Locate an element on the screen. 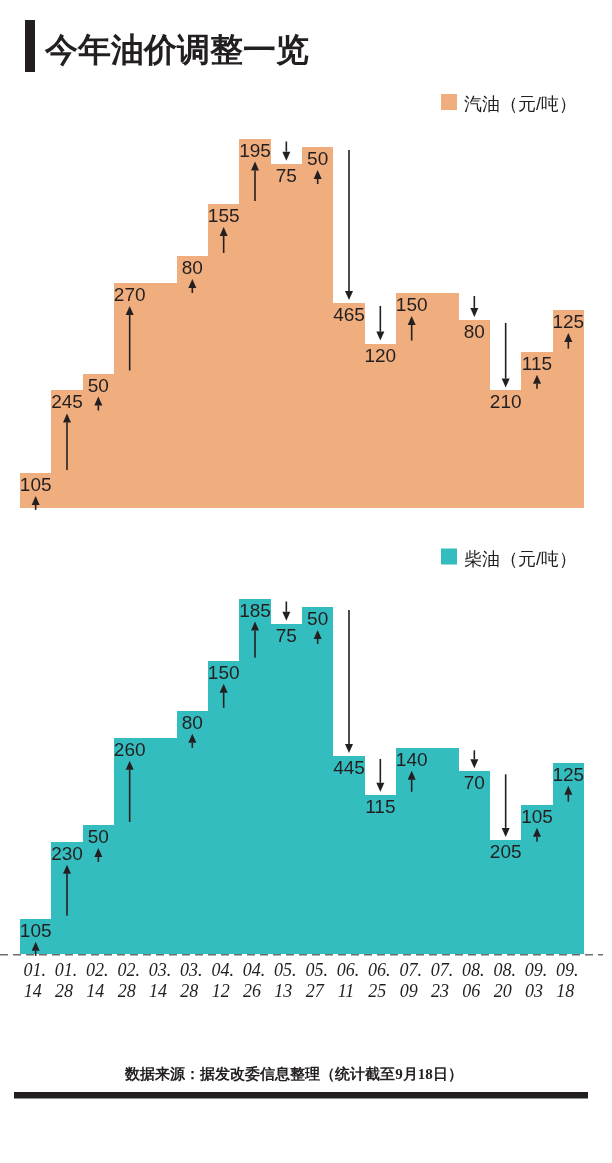 The image size is (612, 1163). x-tick-label: 02.28 is located at coordinates (128, 980).